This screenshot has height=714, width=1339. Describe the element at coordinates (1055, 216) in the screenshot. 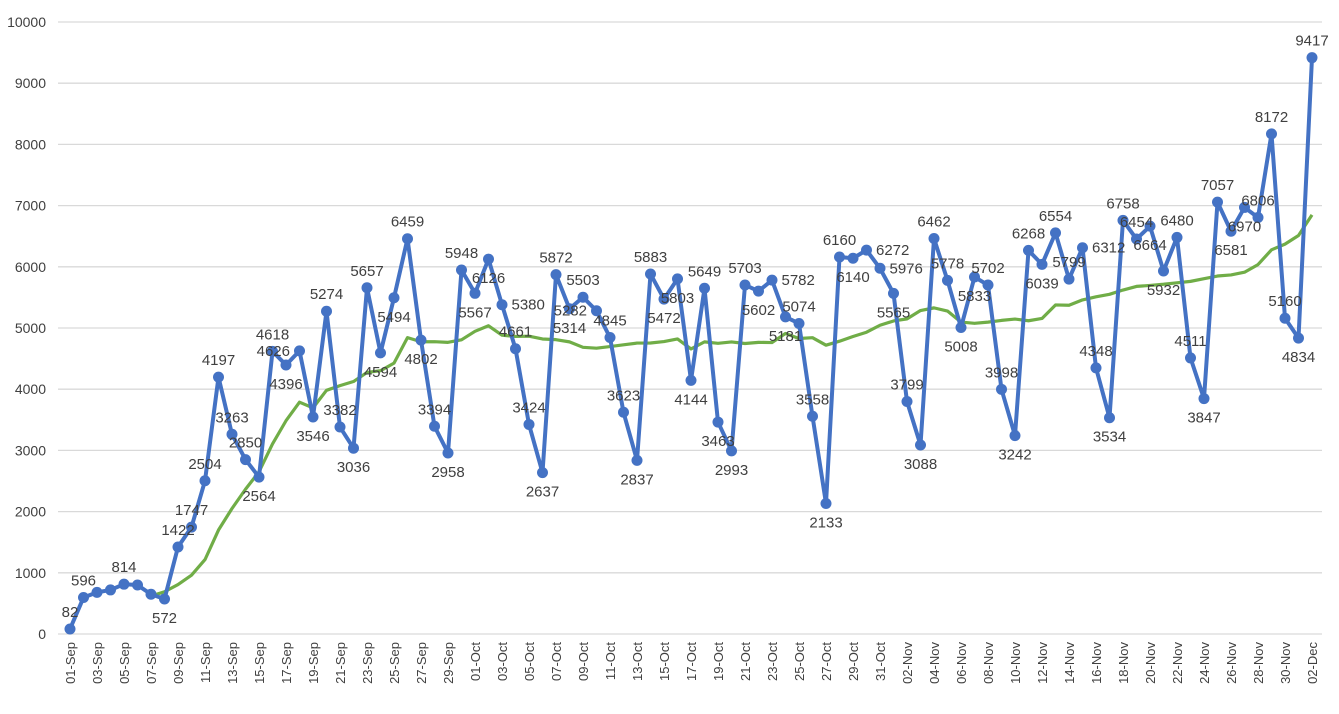

I see `data-label: 6554` at that location.